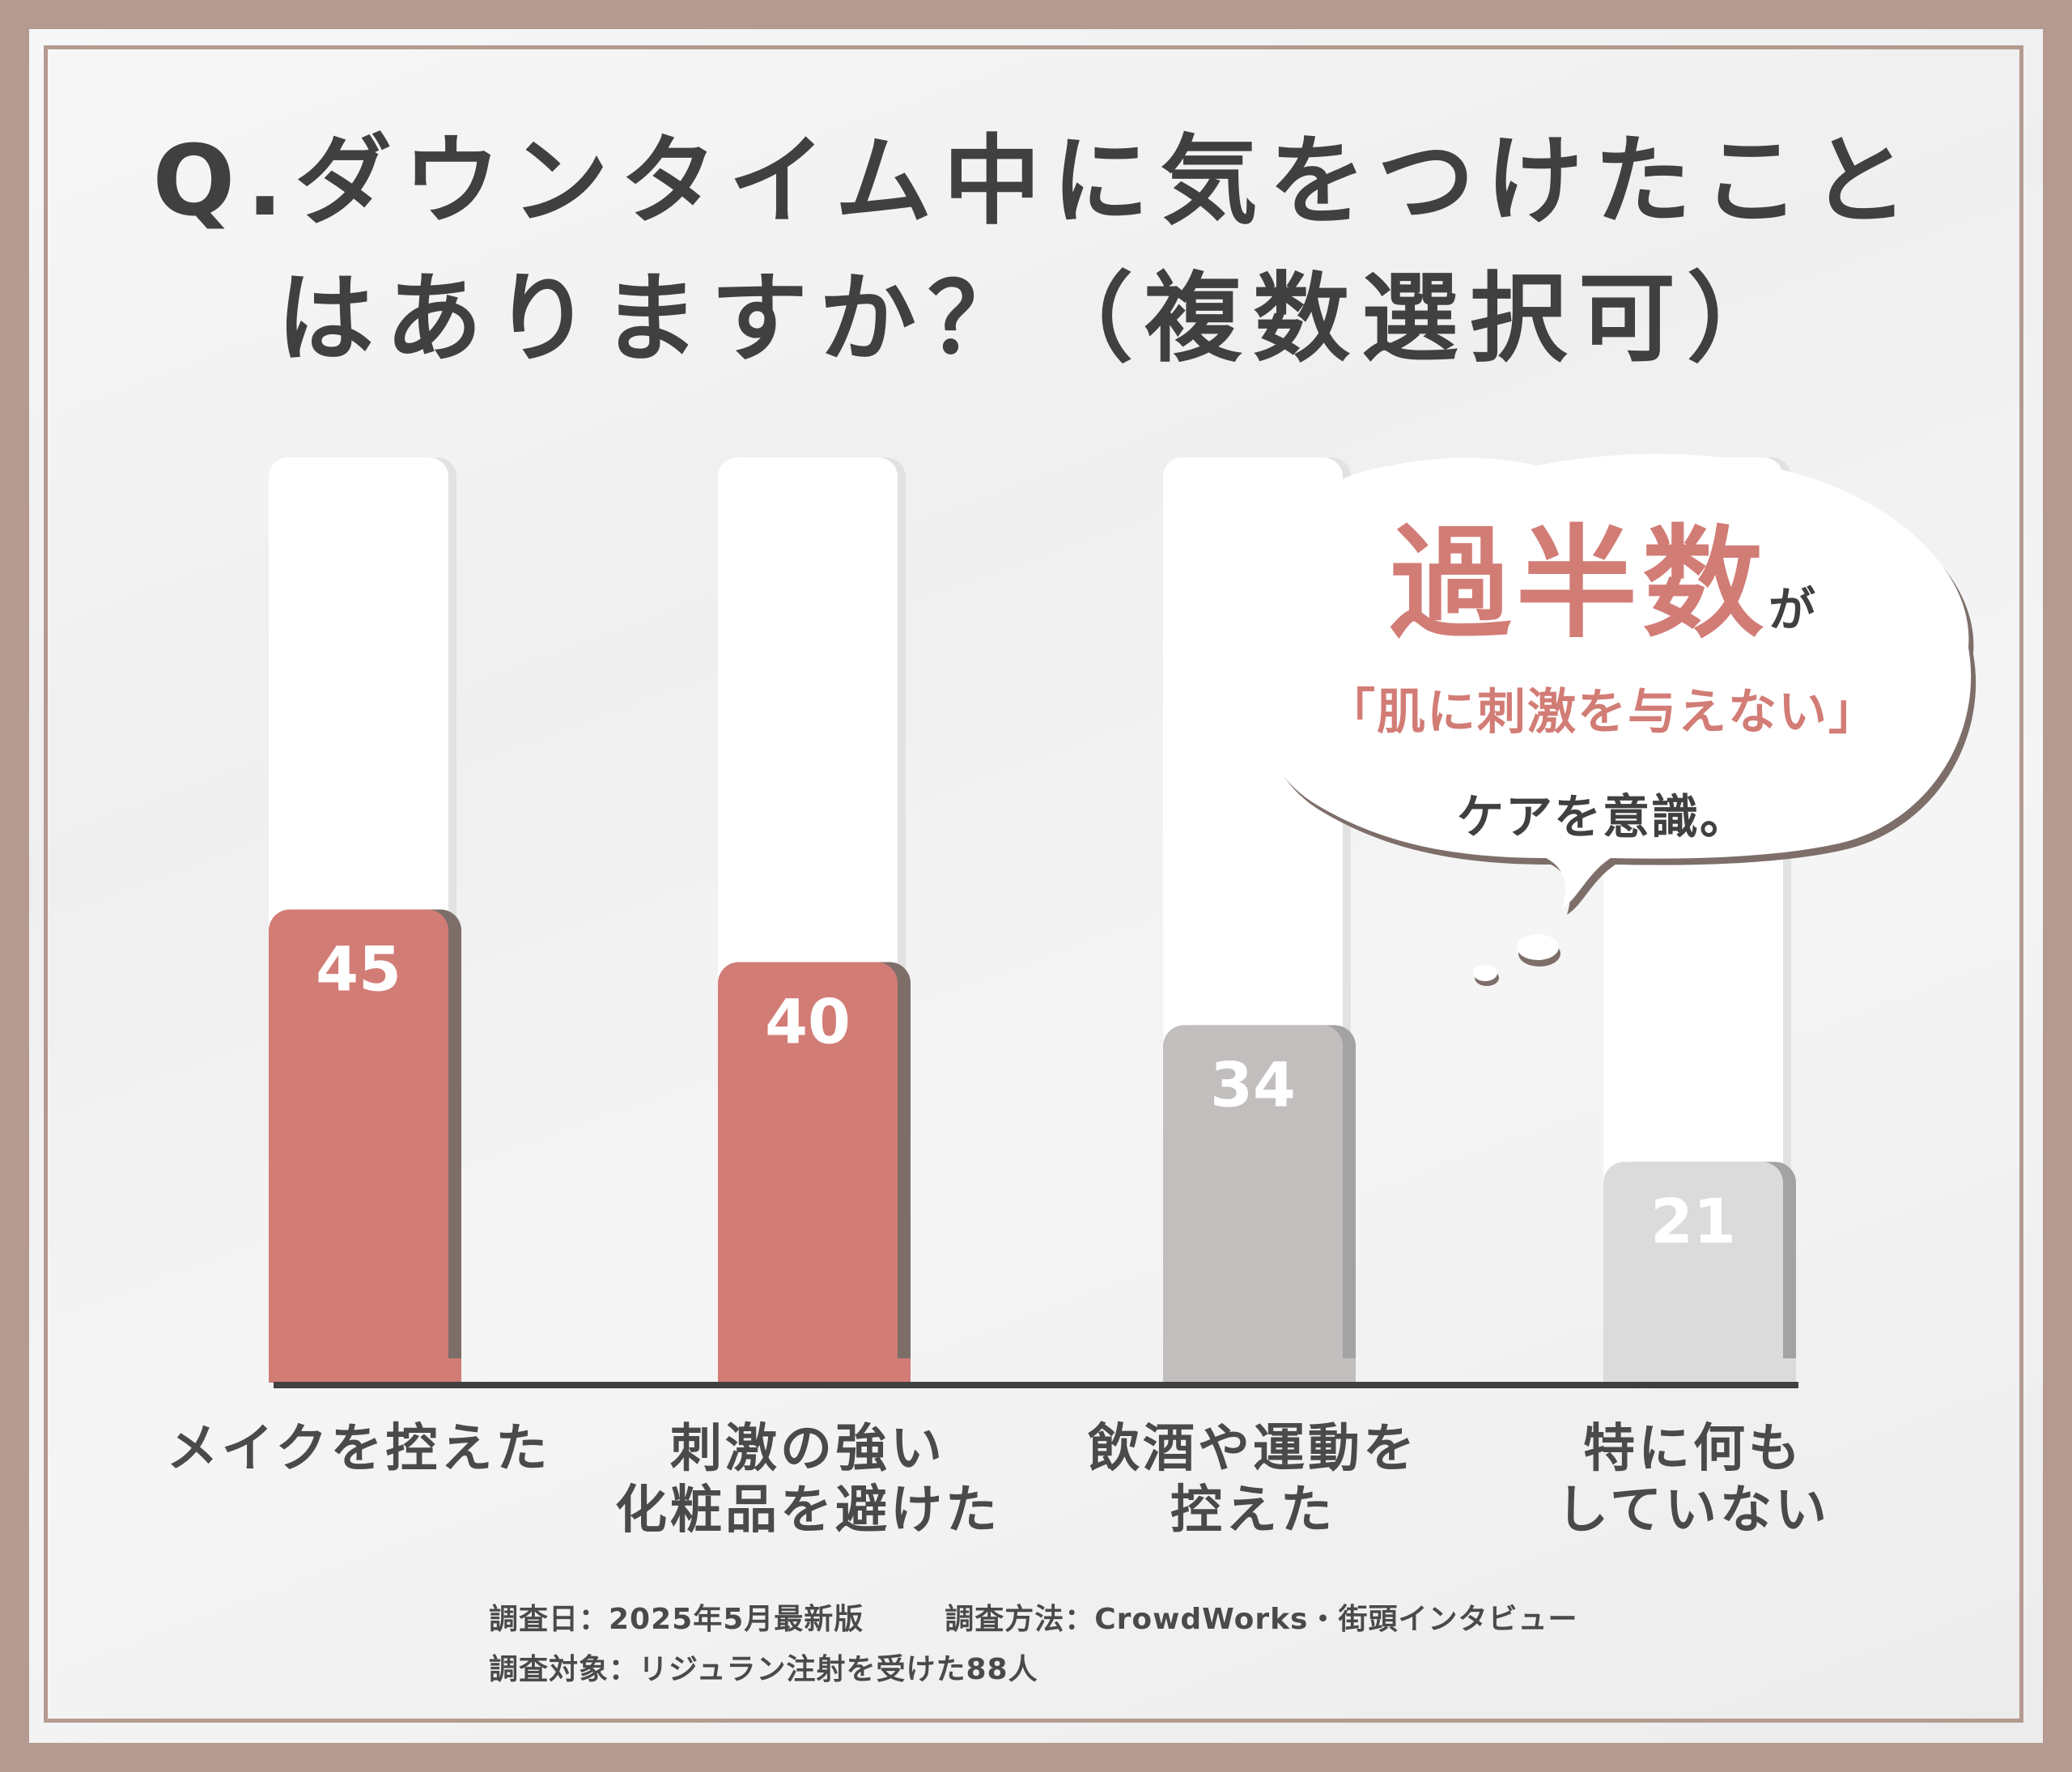 The height and width of the screenshot is (1772, 2072). Describe the element at coordinates (1036, 319) in the screenshot. I see `title-line-2: はありますか？（複数選択可）` at that location.